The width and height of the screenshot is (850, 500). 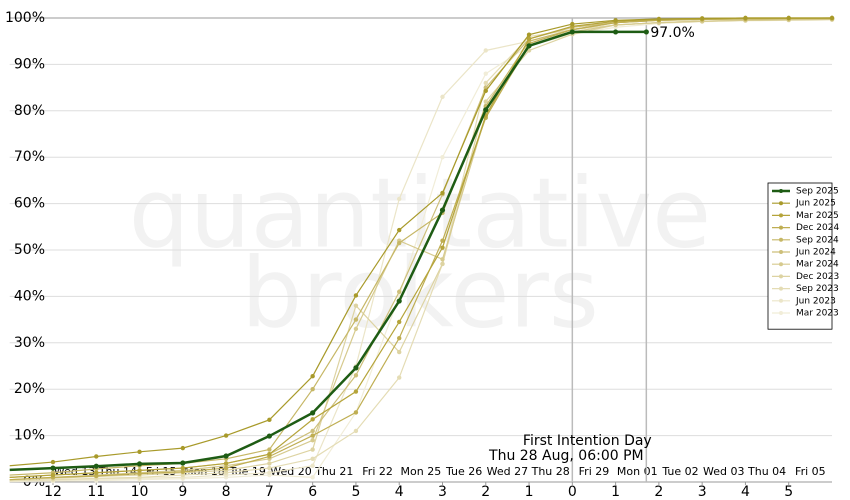 I want to click on legend-label: Sep 2024, so click(x=817, y=240).